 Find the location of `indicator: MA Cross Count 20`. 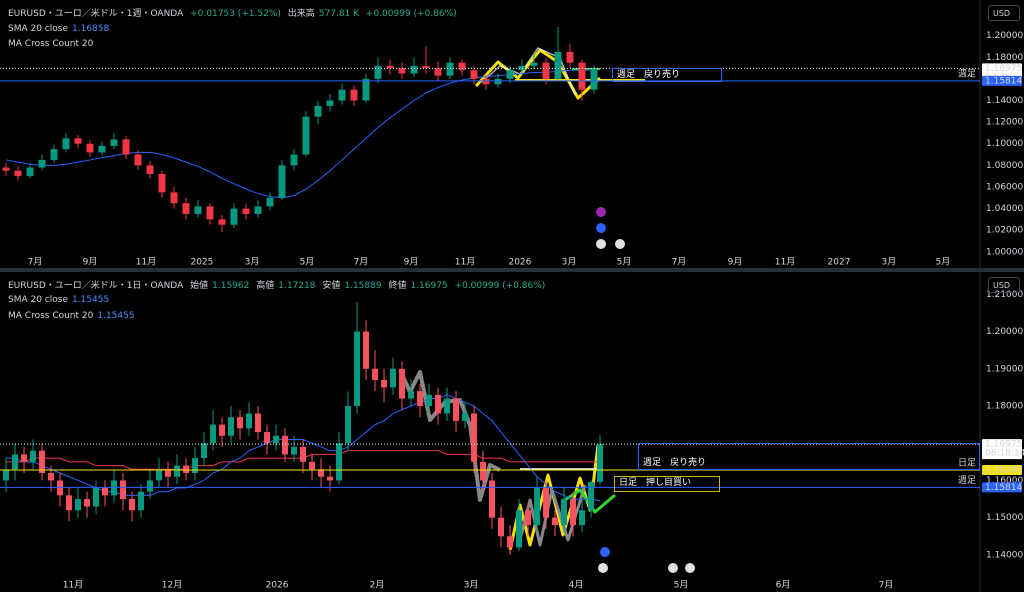

indicator: MA Cross Count 20 is located at coordinates (52, 44).